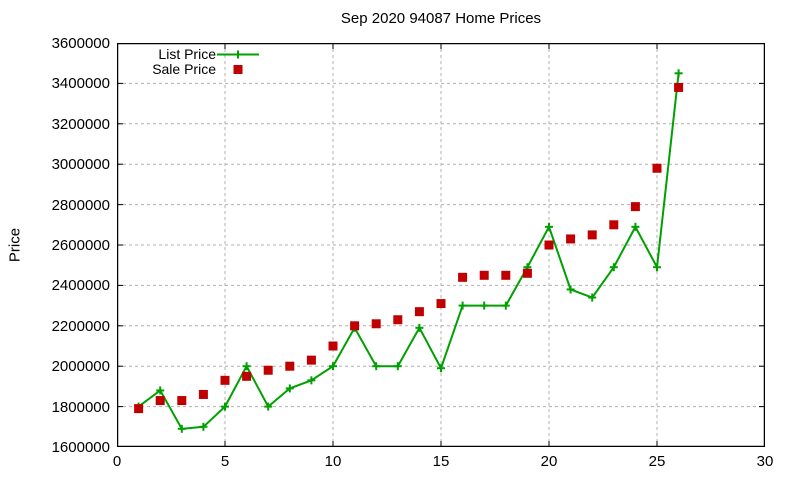  What do you see at coordinates (80, 165) in the screenshot?
I see `y-tick-label: 3000000` at bounding box center [80, 165].